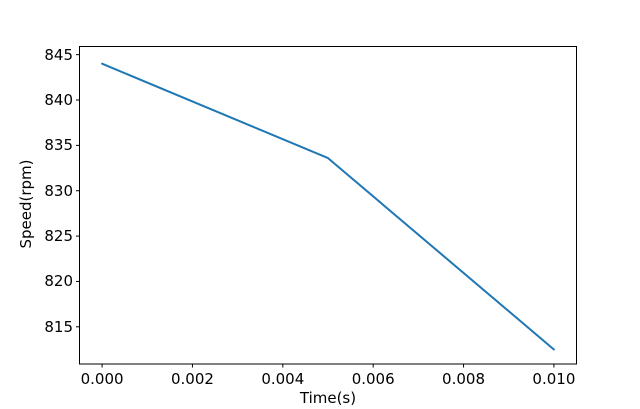 The image size is (640, 409). Describe the element at coordinates (328, 398) in the screenshot. I see `x-axis-label: Time(s)` at that location.